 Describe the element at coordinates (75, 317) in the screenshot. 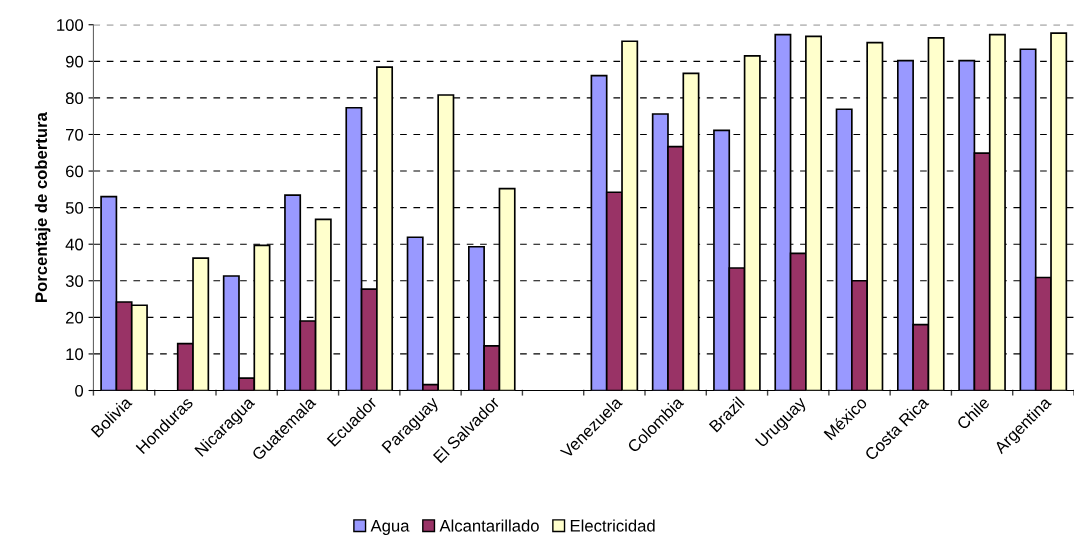

I see `y-tick-label: 20` at that location.